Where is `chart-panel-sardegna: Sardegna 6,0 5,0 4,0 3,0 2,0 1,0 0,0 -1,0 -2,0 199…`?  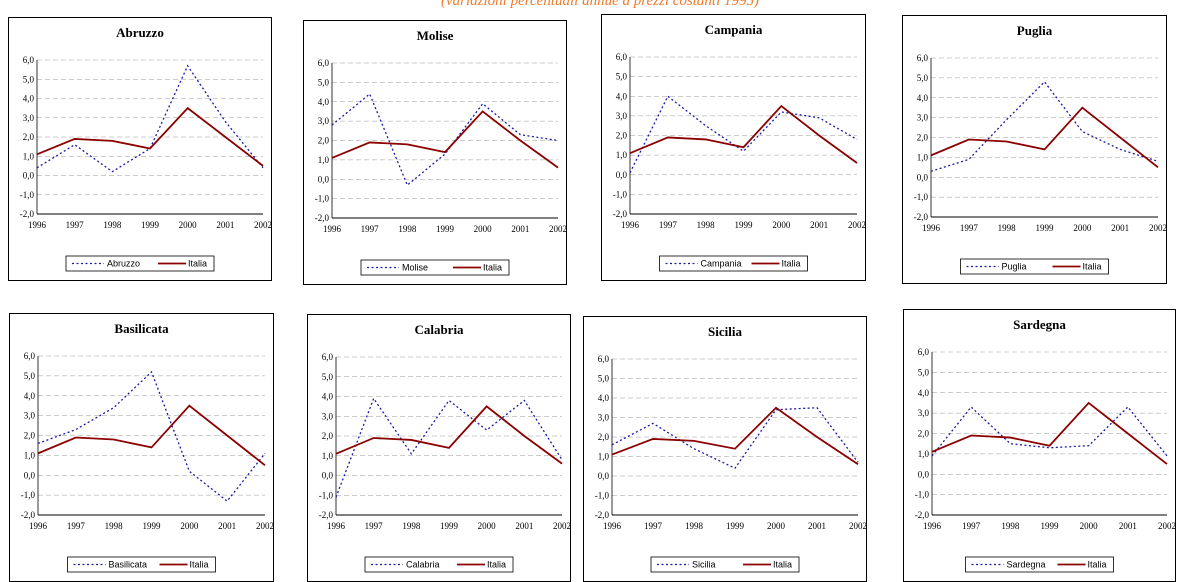 chart-panel-sardegna: Sardegna 6,0 5,0 4,0 3,0 2,0 1,0 0,0 -1,0 -2,0 199… is located at coordinates (1039, 445).